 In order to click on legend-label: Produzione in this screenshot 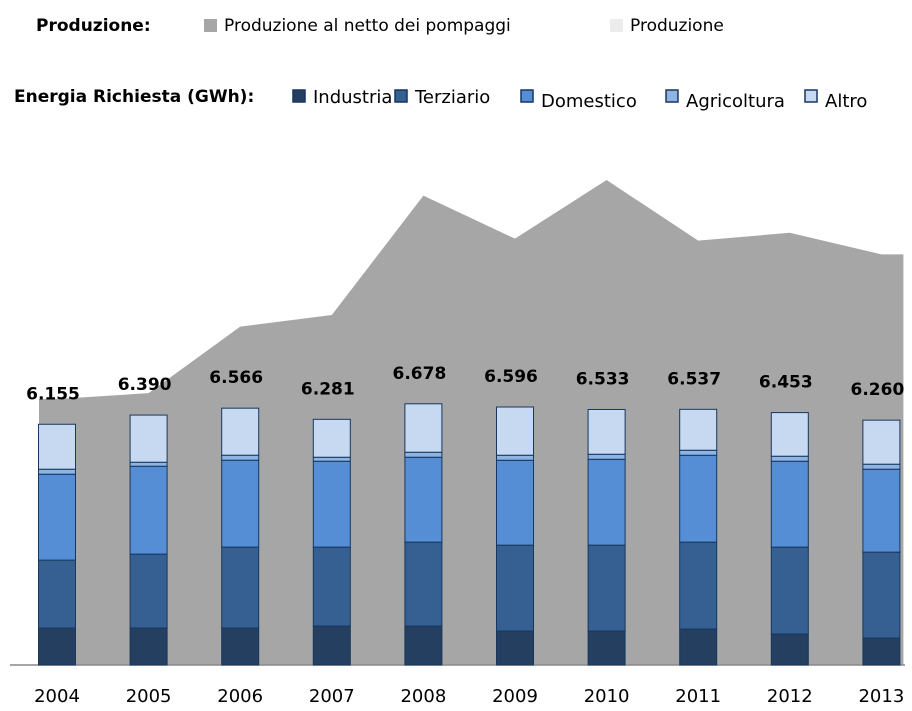, I will do `click(677, 26)`.